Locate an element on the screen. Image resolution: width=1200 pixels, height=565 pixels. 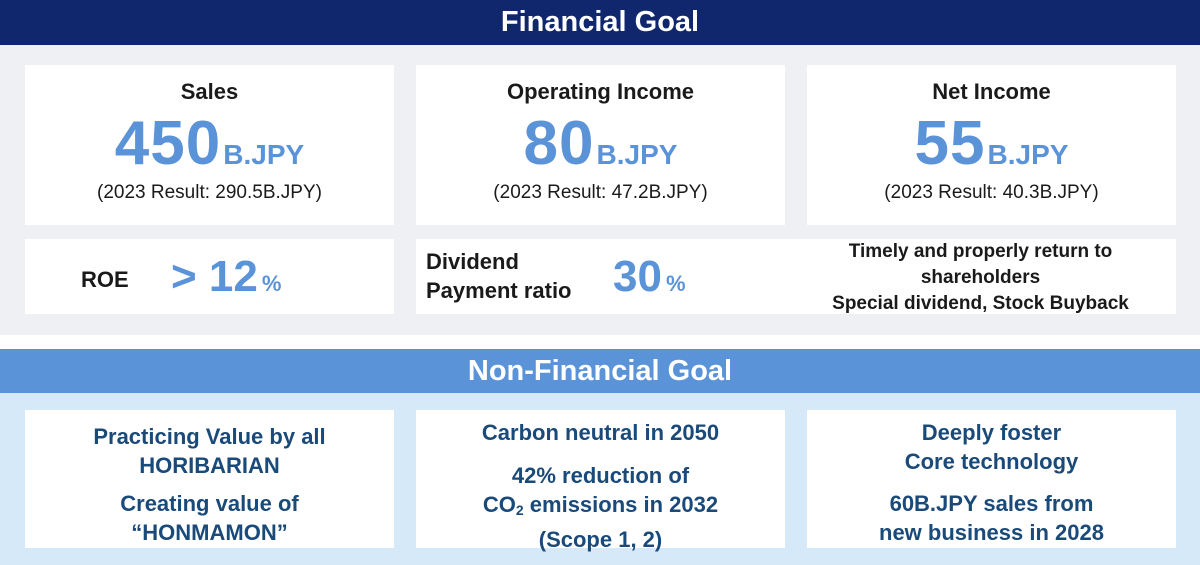
shareholder-return-line1: Timely and properly return to is located at coordinates (980, 251).